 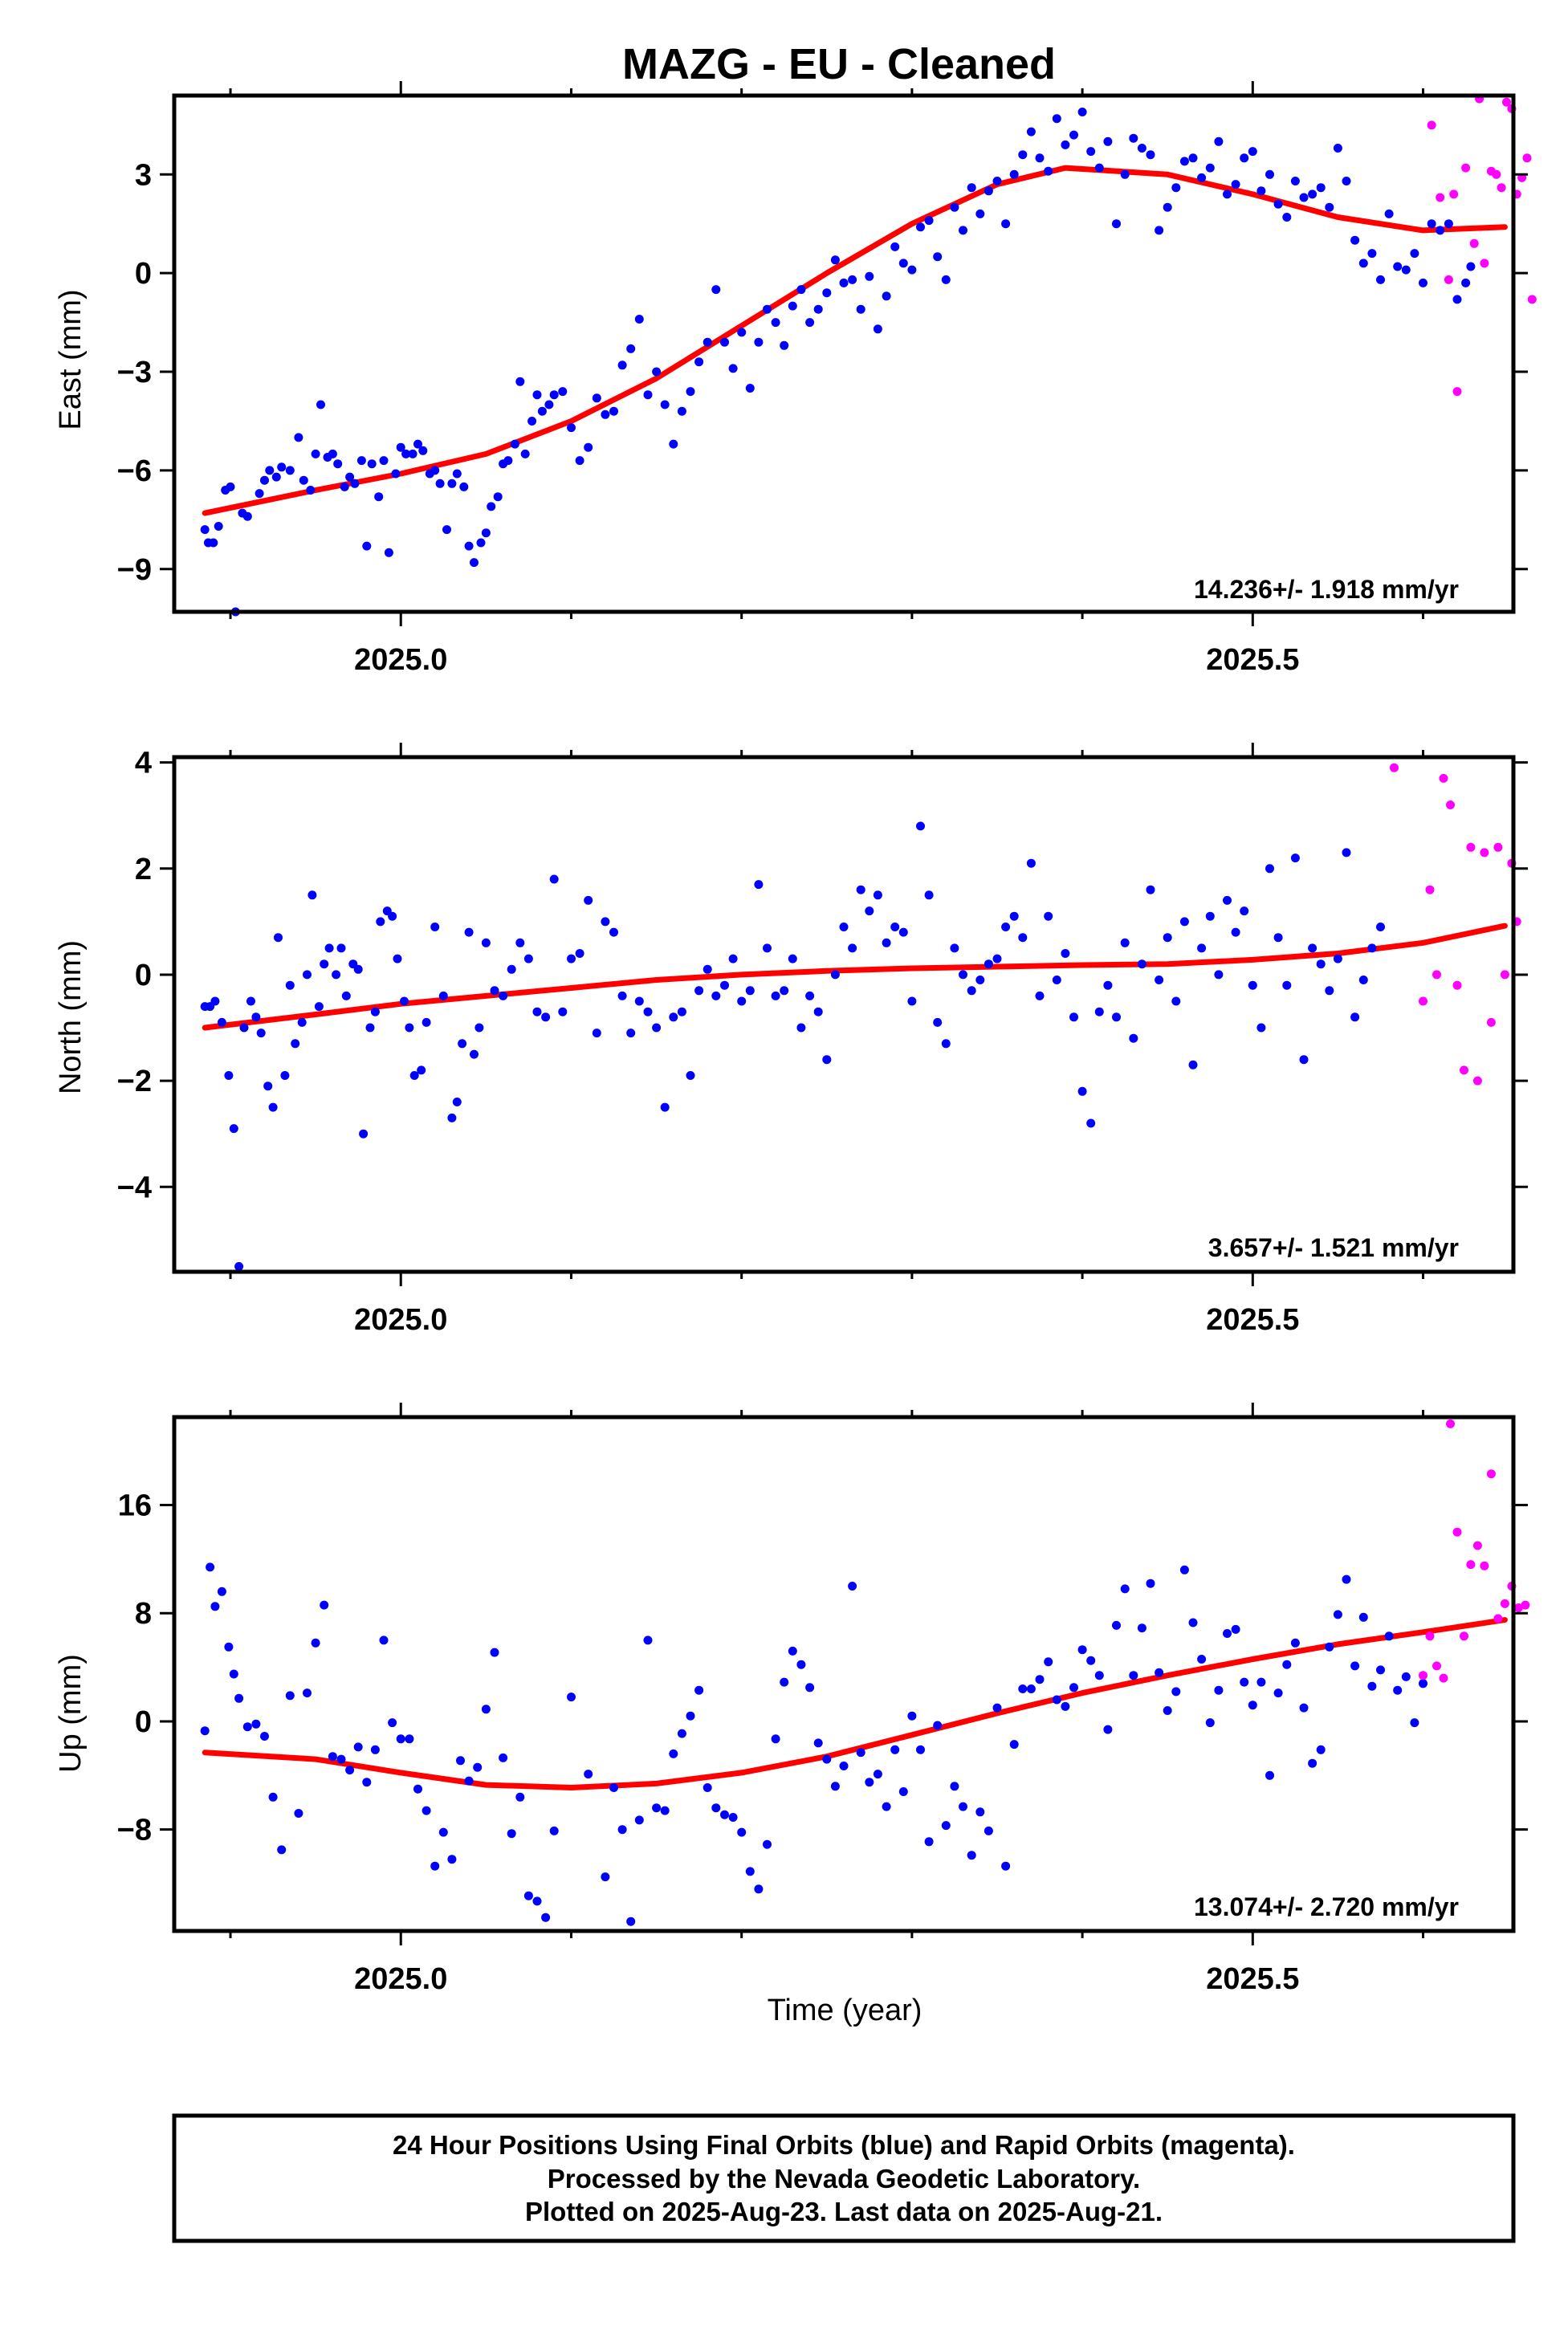 What do you see at coordinates (143, 1722) in the screenshot?
I see `up-y-tick-label: 0` at bounding box center [143, 1722].